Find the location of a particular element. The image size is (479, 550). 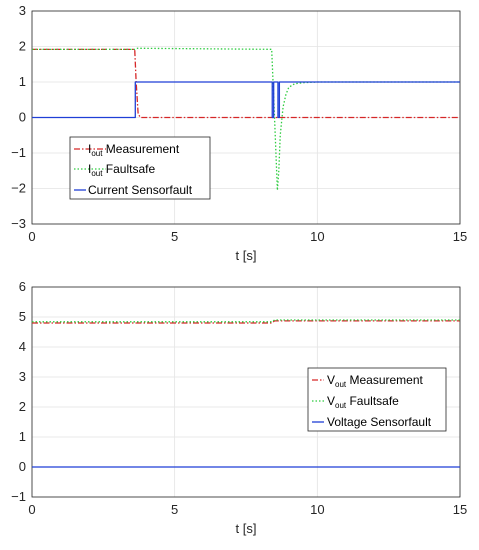

top-xtick-label: 10 is located at coordinates (317, 236).